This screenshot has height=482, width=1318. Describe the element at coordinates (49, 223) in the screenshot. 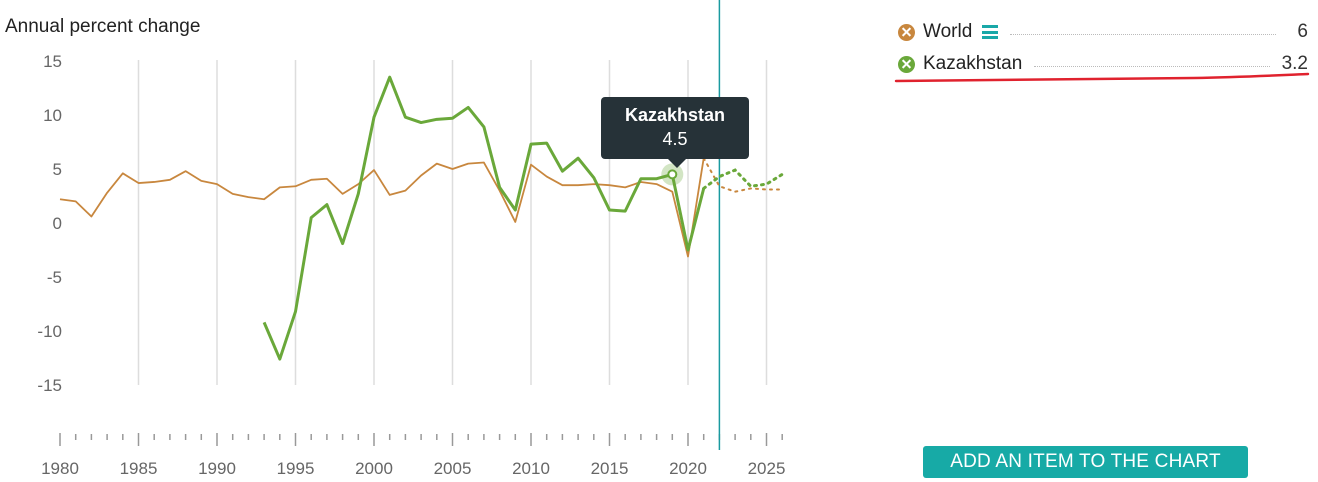

I see `y-axis-ticks: 15 10 5 0 -5 -10 -15` at that location.